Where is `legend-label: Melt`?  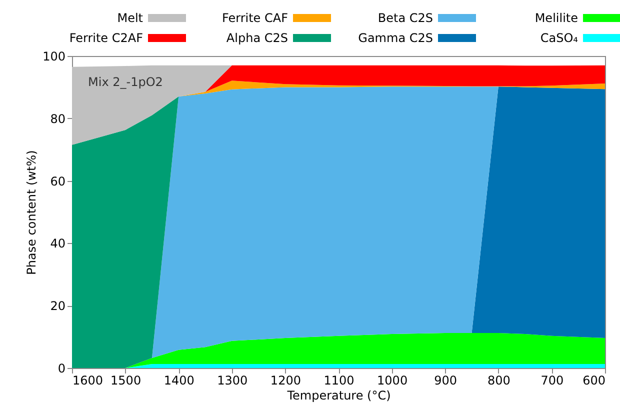
legend-label: Melt is located at coordinates (130, 18).